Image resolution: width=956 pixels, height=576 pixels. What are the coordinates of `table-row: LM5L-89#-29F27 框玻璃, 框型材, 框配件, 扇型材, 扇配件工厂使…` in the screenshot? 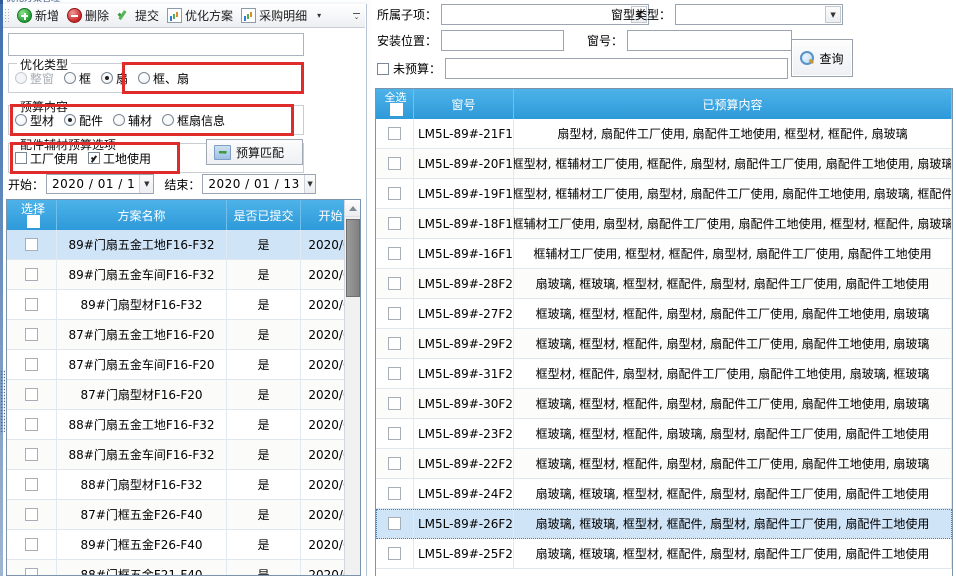 It's located at (664, 344).